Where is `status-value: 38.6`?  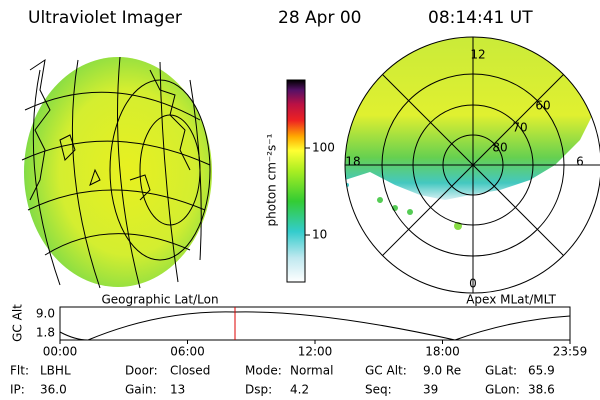
status-value: 38.6 is located at coordinates (541, 390).